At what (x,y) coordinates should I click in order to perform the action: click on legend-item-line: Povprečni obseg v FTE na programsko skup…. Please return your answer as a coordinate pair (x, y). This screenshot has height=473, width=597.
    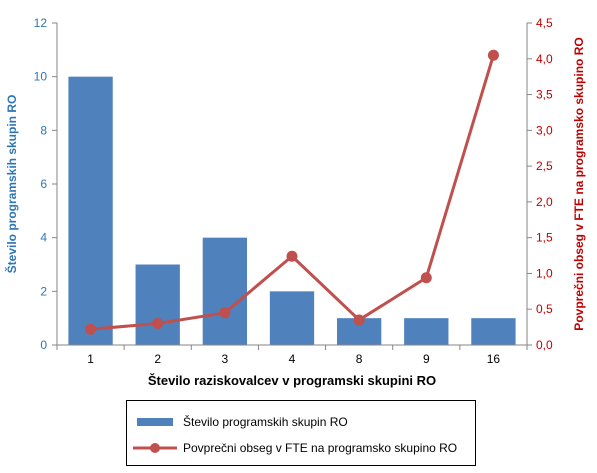
    Looking at the image, I should click on (292, 448).